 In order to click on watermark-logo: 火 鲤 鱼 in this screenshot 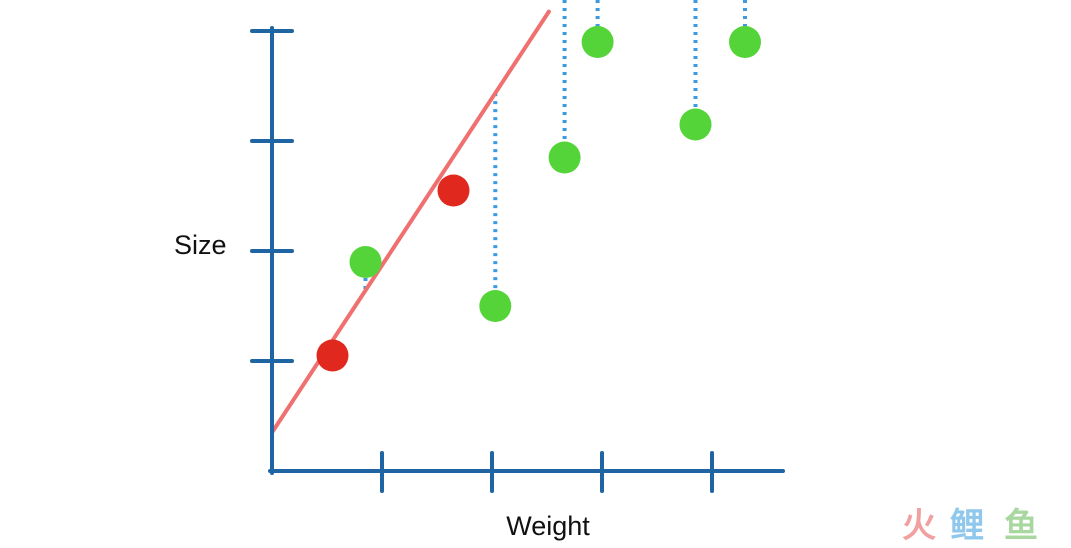, I will do `click(970, 526)`.